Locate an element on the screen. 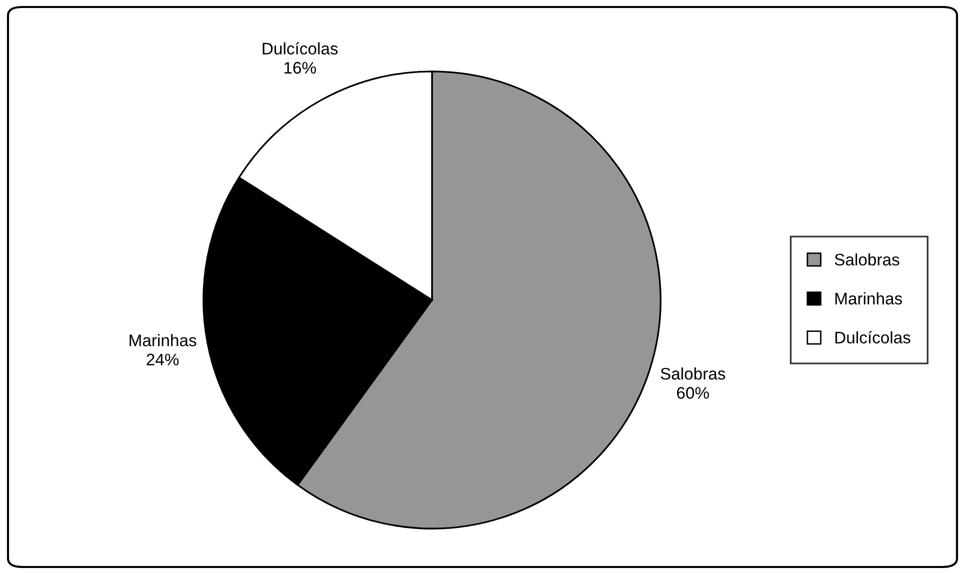 The width and height of the screenshot is (965, 573). data-label: 24% is located at coordinates (162, 360).